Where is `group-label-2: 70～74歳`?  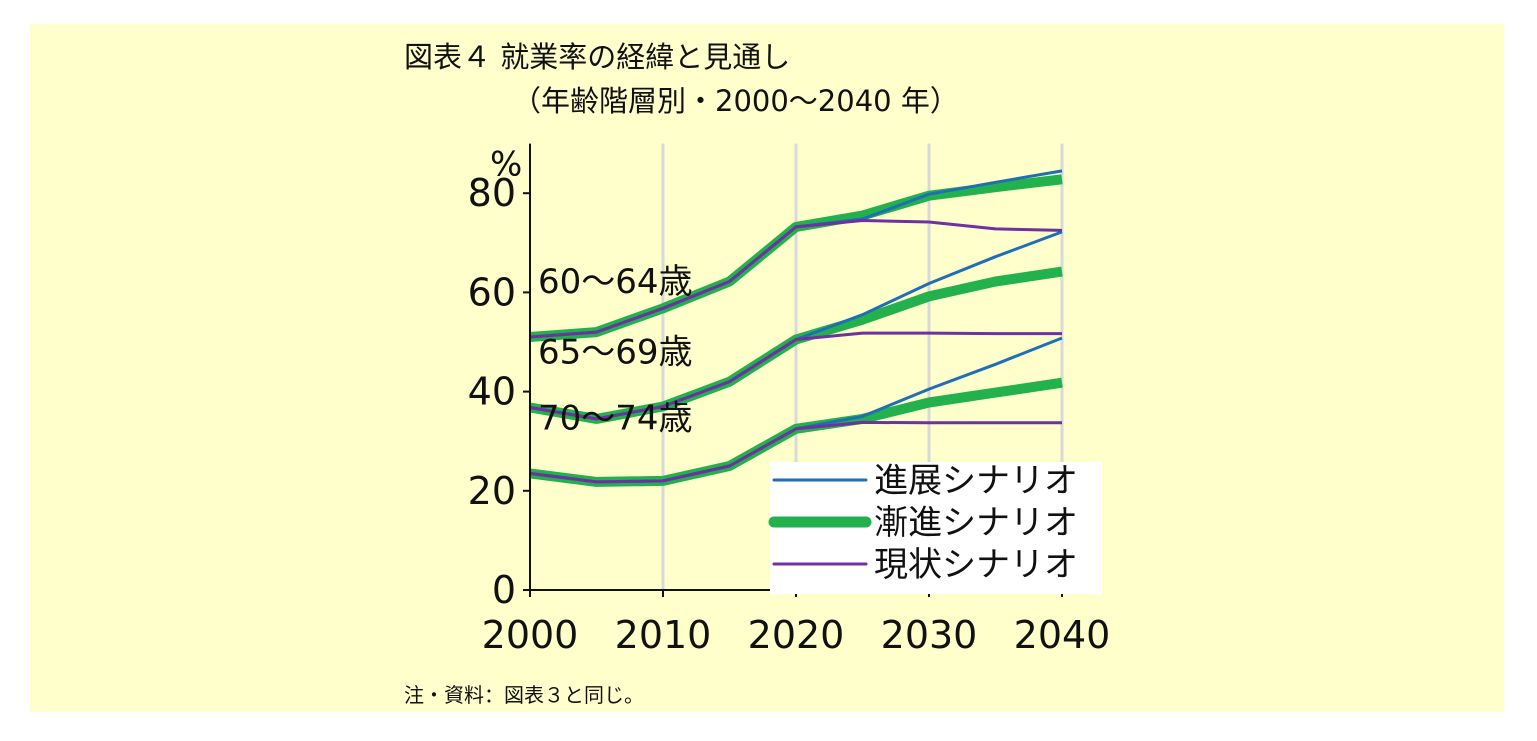
group-label-2: 70～74歳 is located at coordinates (615, 418).